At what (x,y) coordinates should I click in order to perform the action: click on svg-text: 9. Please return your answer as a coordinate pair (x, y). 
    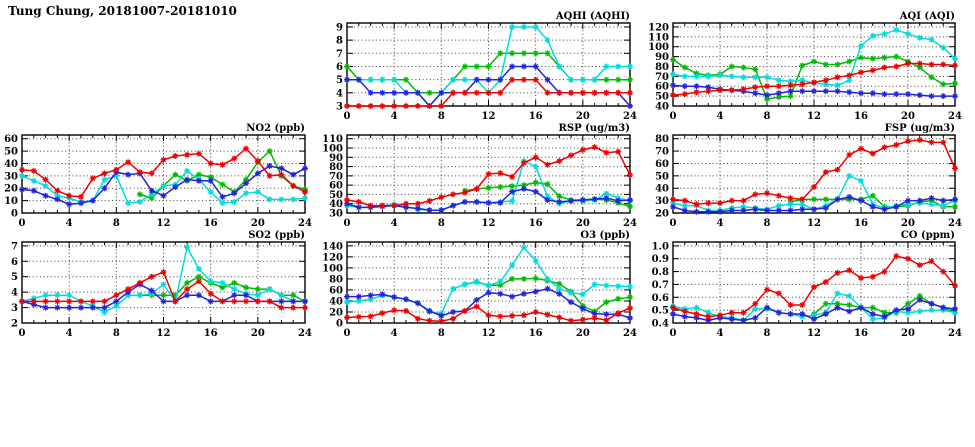
    Looking at the image, I should click on (339, 27).